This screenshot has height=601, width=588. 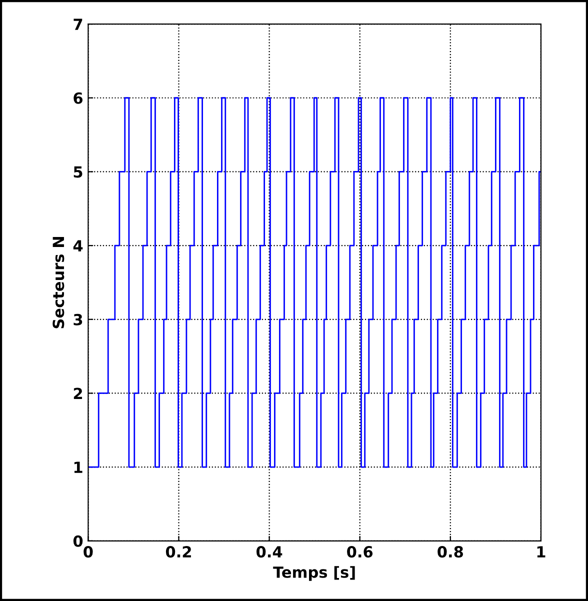 I want to click on y-tick-label: 7, so click(x=78, y=24).